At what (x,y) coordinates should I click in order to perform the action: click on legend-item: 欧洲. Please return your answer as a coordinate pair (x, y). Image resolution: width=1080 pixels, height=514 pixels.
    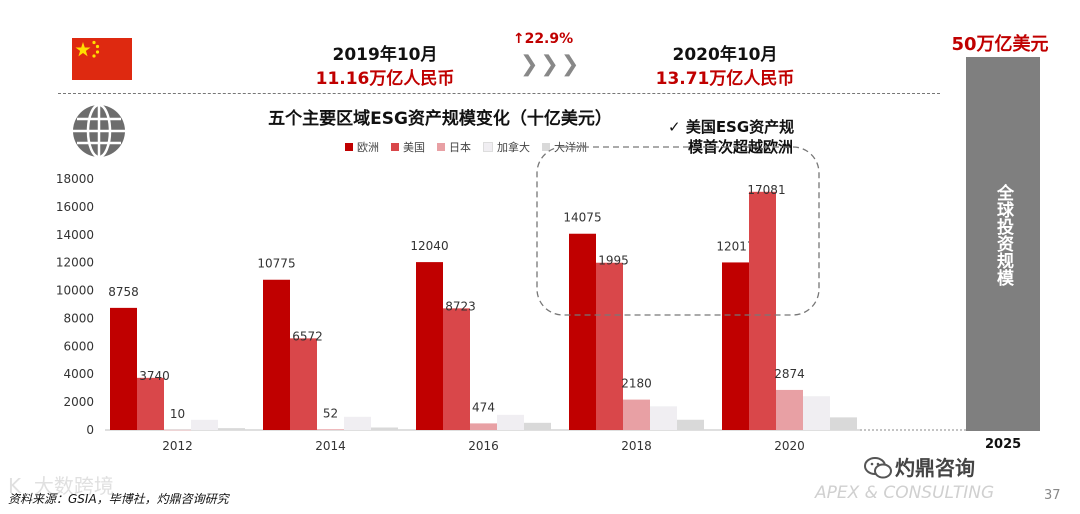
    Looking at the image, I should click on (362, 147).